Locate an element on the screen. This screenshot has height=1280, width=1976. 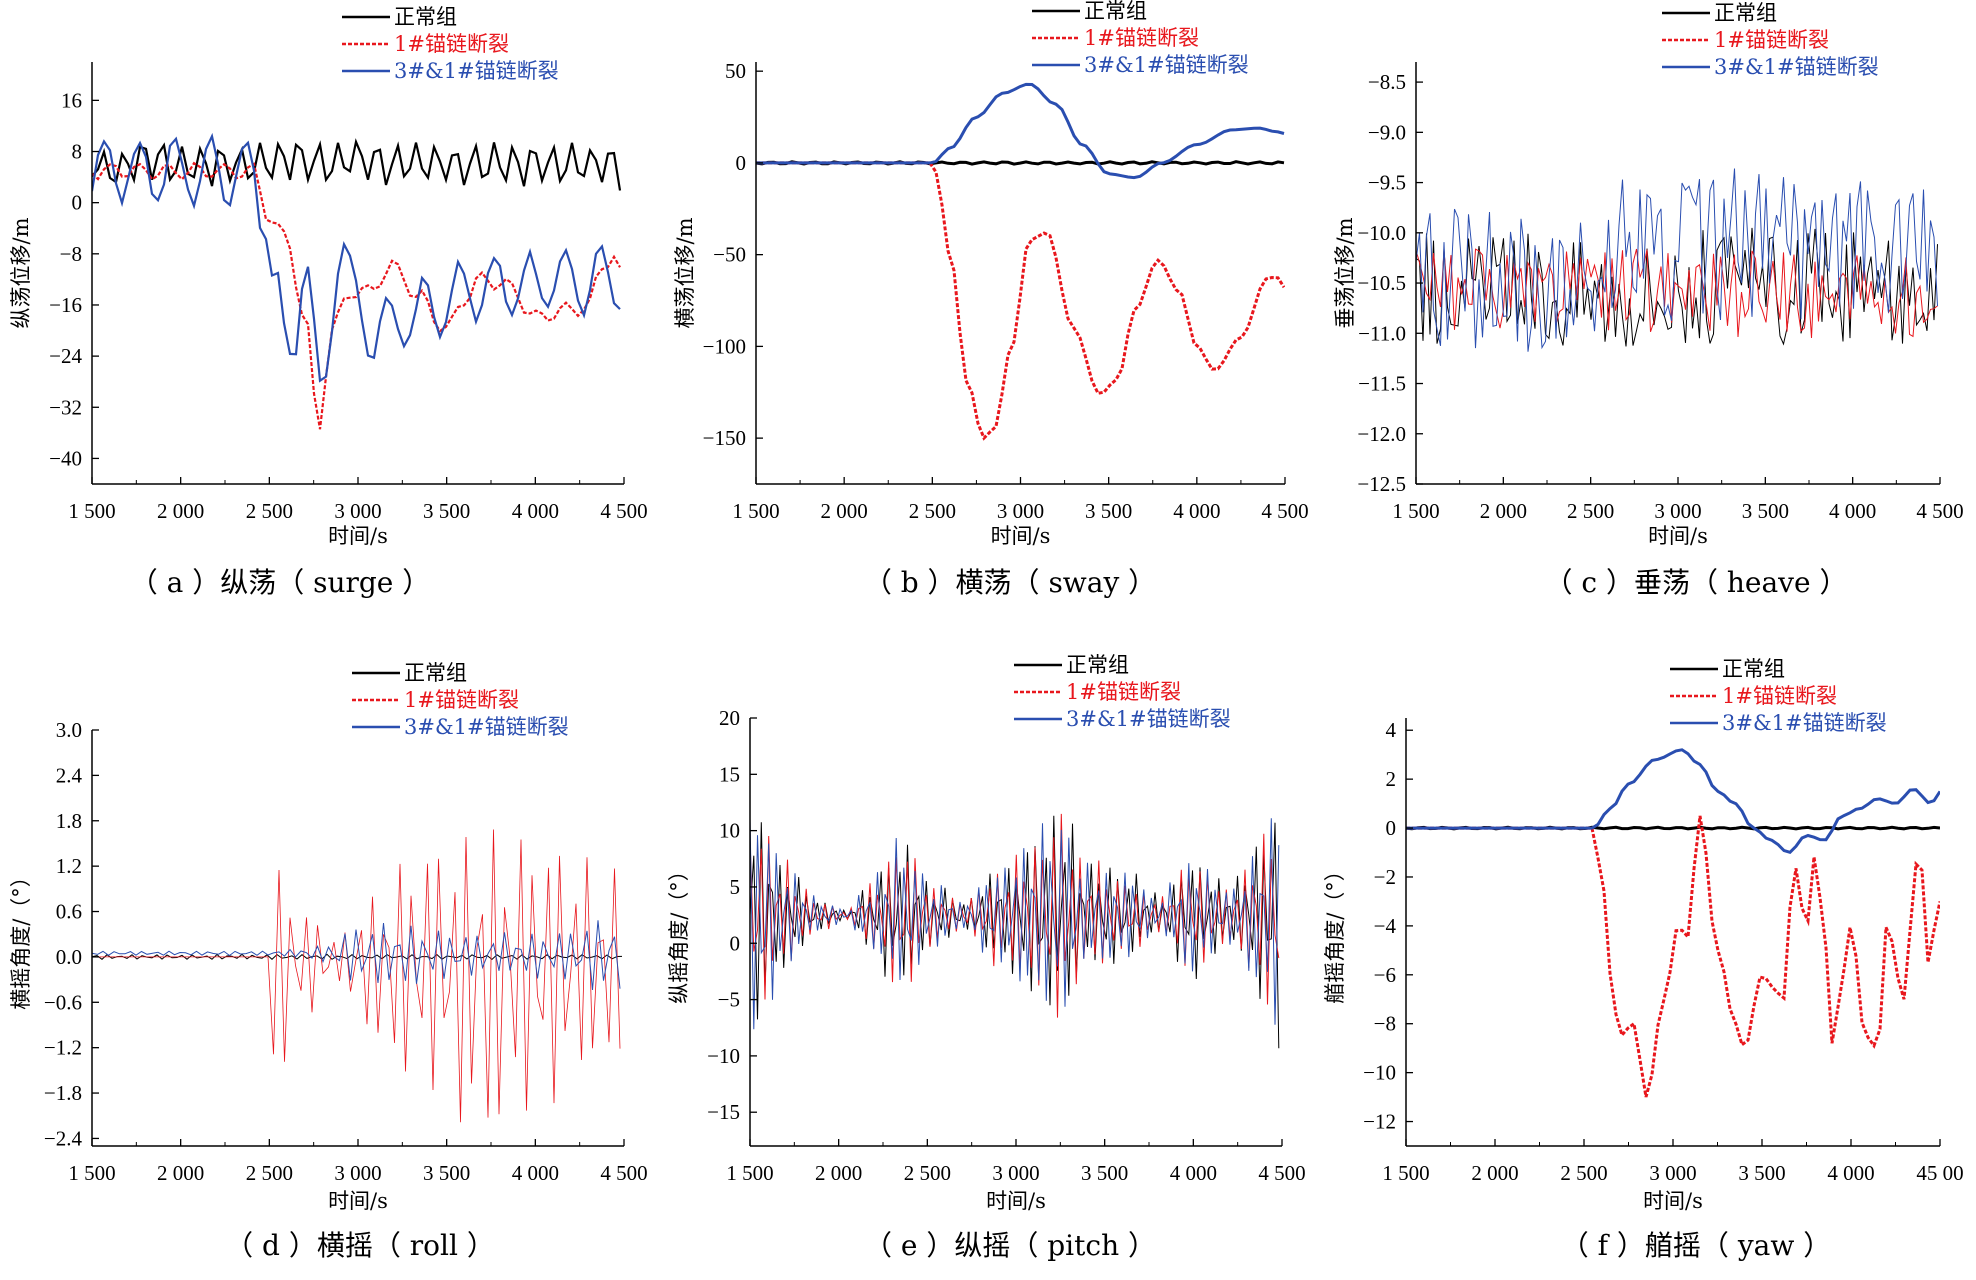
y-tick-label: 16 is located at coordinates (71, 100).